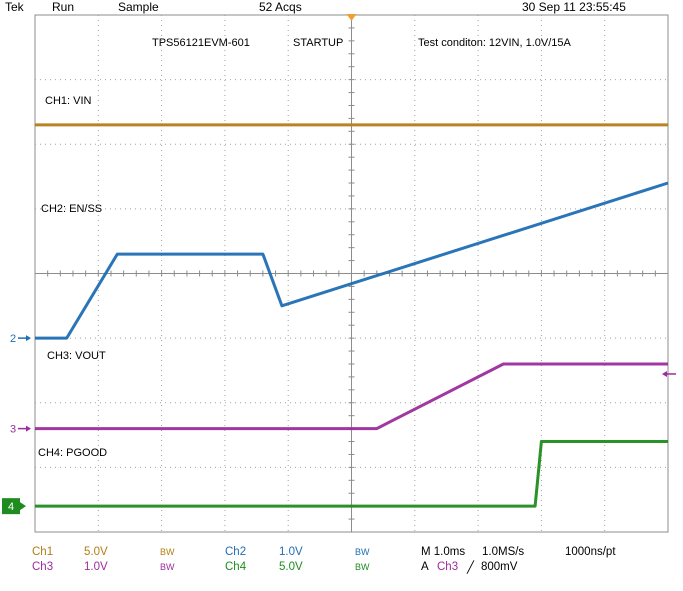 This screenshot has height=591, width=683. Describe the element at coordinates (73, 453) in the screenshot. I see `ch4-label: CH4: PGOOD` at that location.